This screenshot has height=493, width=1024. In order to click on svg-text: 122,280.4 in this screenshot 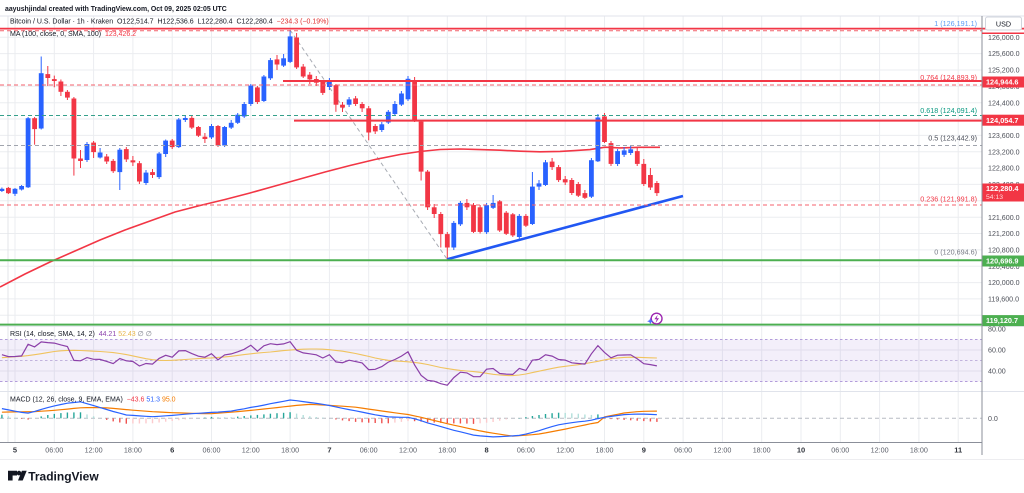, I will do `click(1002, 188)`.